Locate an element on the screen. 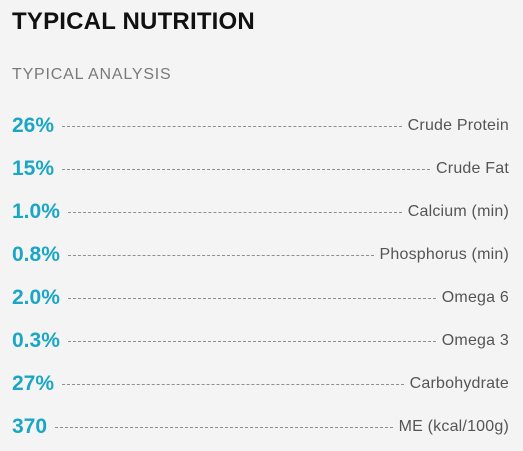  nutrition-row: 26% Crude Protein is located at coordinates (260, 125).